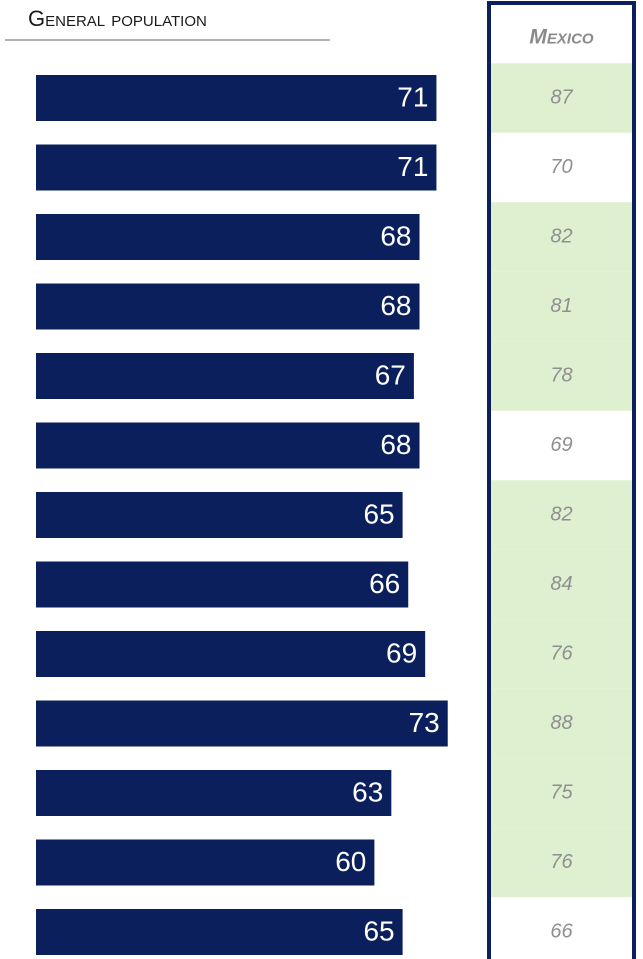 Image resolution: width=643 pixels, height=959 pixels. I want to click on cell-value: 78, so click(561, 375).